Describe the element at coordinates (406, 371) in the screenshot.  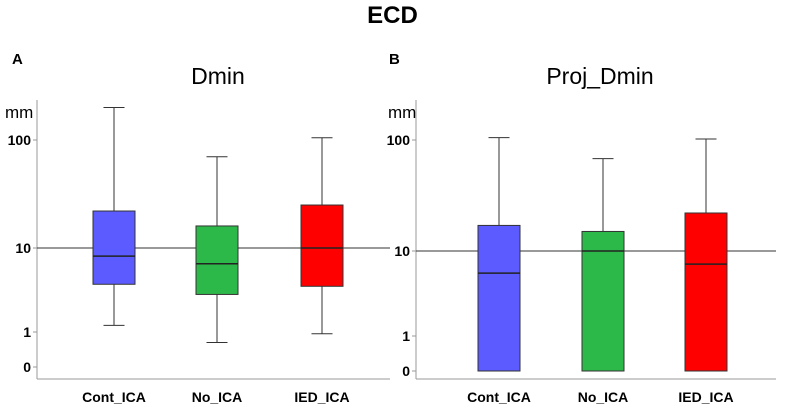
I see `panel-b-y-tick-label: 0` at that location.